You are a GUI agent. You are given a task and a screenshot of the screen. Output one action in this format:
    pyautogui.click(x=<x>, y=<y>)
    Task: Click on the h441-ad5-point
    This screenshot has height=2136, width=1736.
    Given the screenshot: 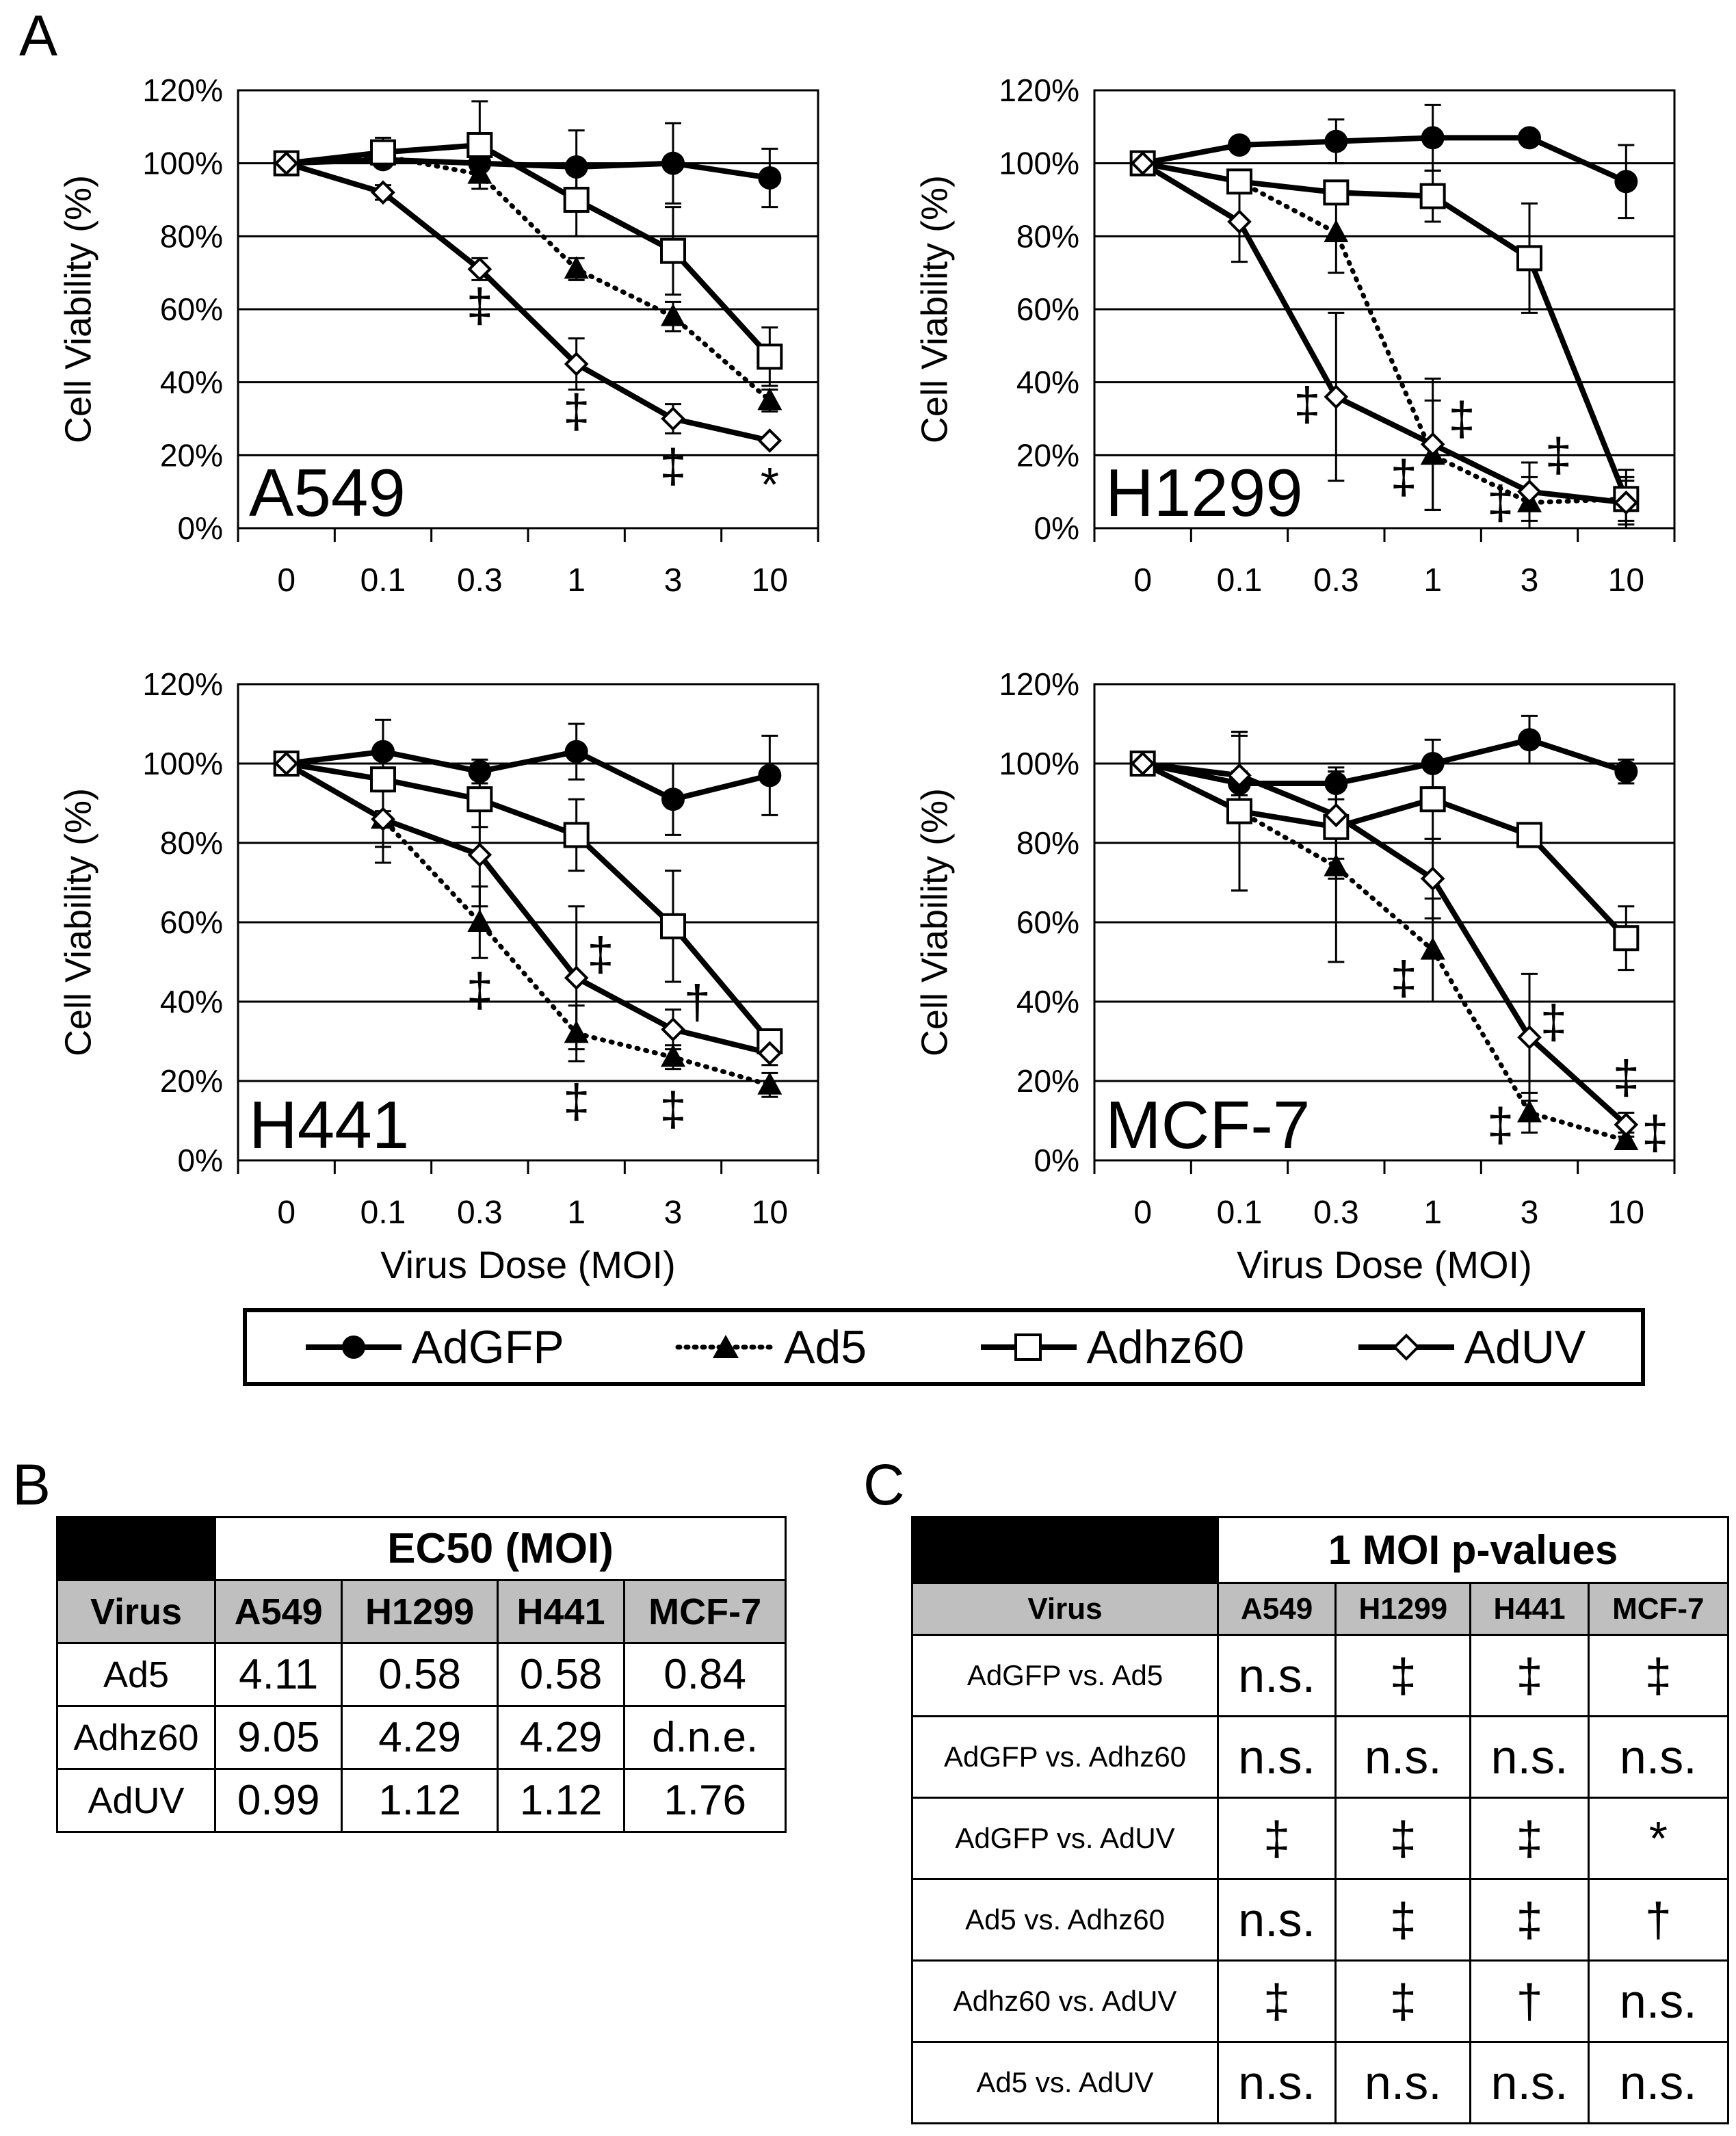 What is the action you would take?
    pyautogui.click(x=673, y=1055)
    